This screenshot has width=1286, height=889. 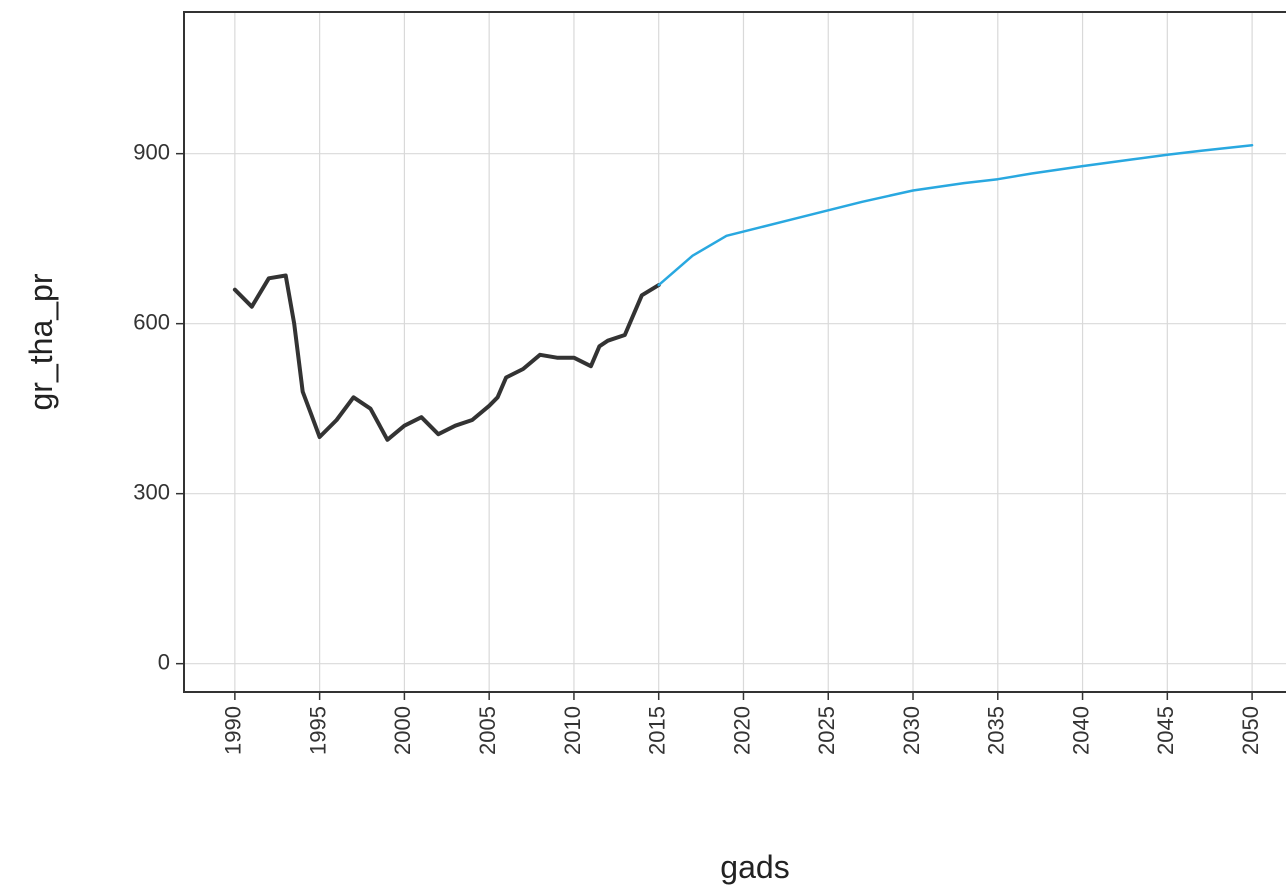 What do you see at coordinates (1080, 730) in the screenshot?
I see `x-tick-label: 2040` at bounding box center [1080, 730].